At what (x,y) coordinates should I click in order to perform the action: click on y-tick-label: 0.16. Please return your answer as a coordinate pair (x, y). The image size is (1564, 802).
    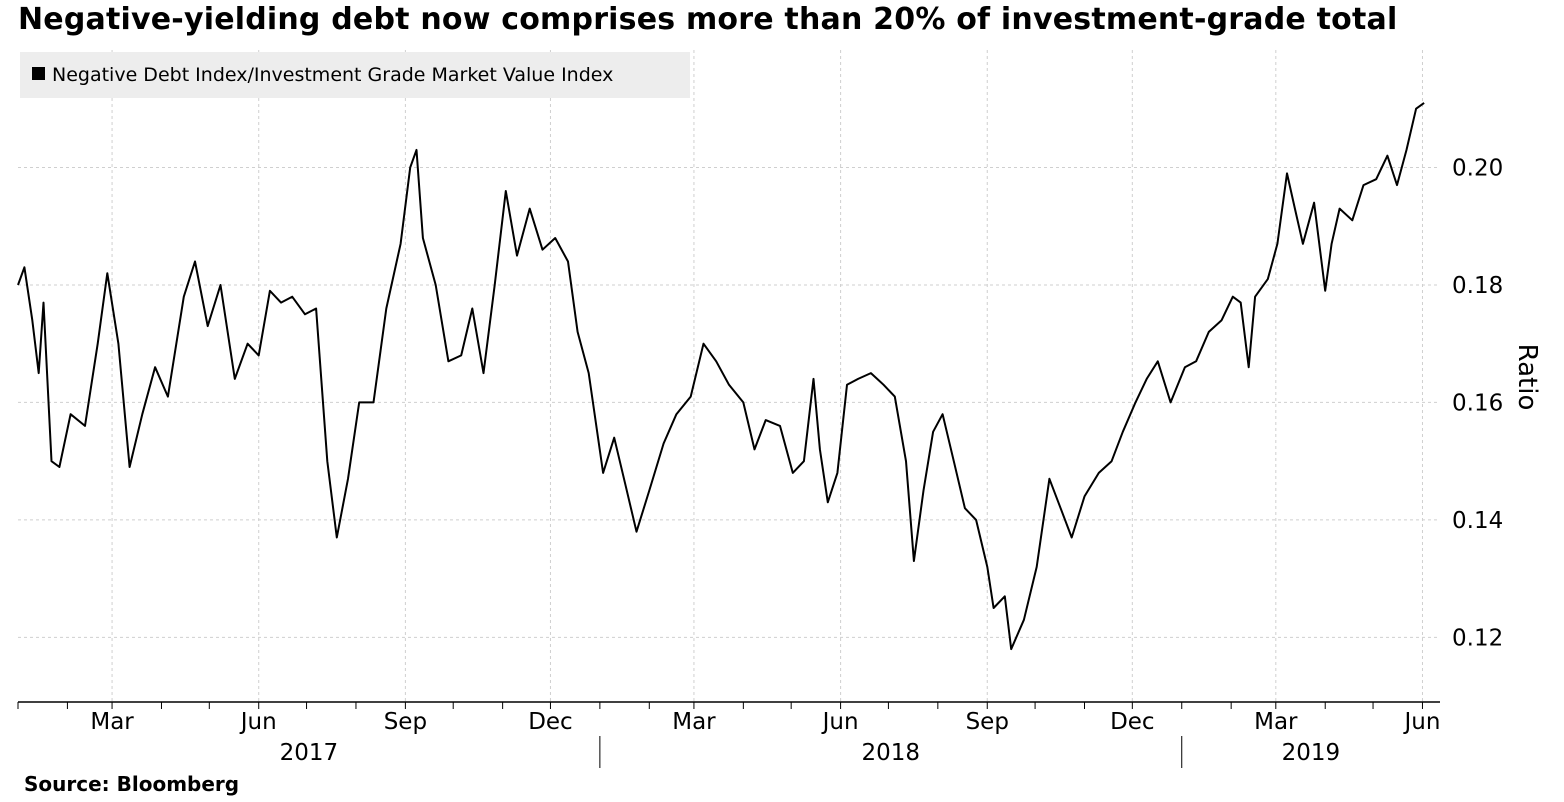
    Looking at the image, I should click on (1477, 403).